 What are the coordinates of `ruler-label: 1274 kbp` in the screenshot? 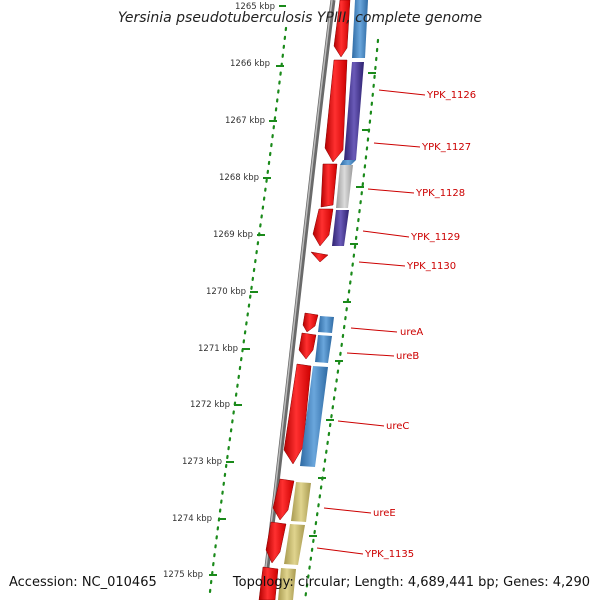 It's located at (192, 519).